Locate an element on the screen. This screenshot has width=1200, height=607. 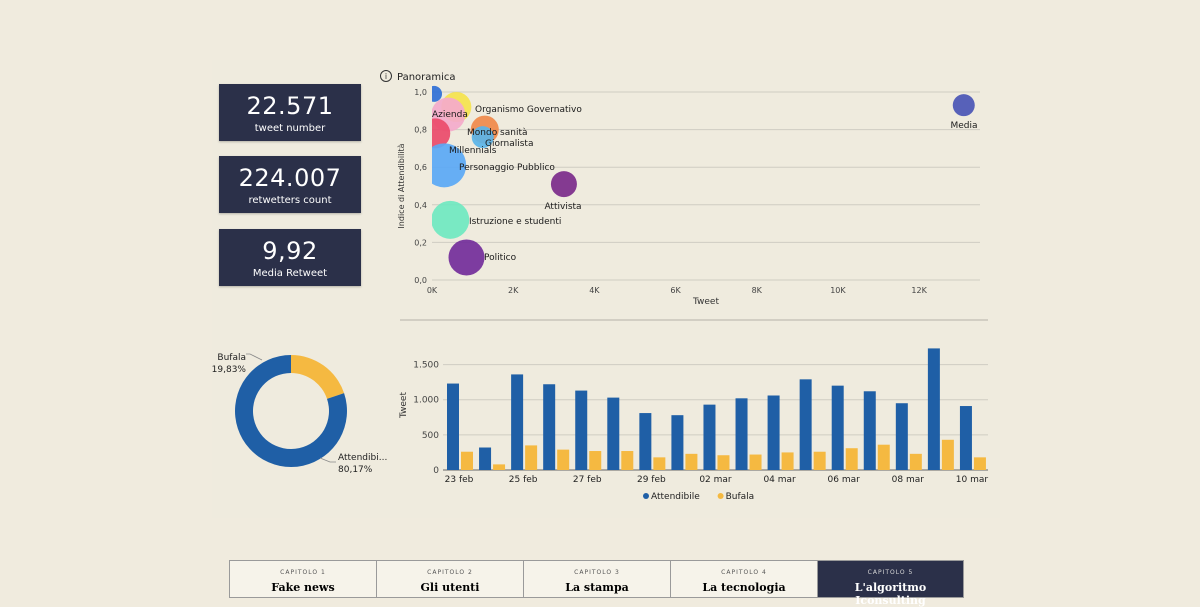
bubble-chart-header: i Panoramica is located at coordinates (418, 77).